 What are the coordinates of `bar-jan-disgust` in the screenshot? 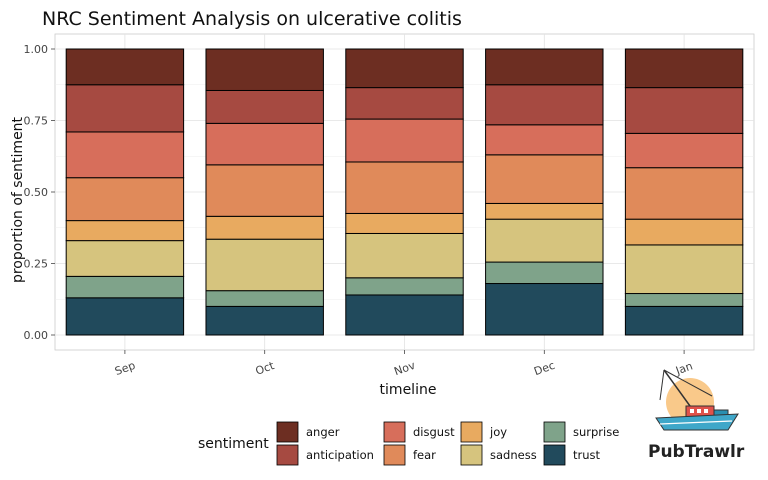 It's located at (684, 150).